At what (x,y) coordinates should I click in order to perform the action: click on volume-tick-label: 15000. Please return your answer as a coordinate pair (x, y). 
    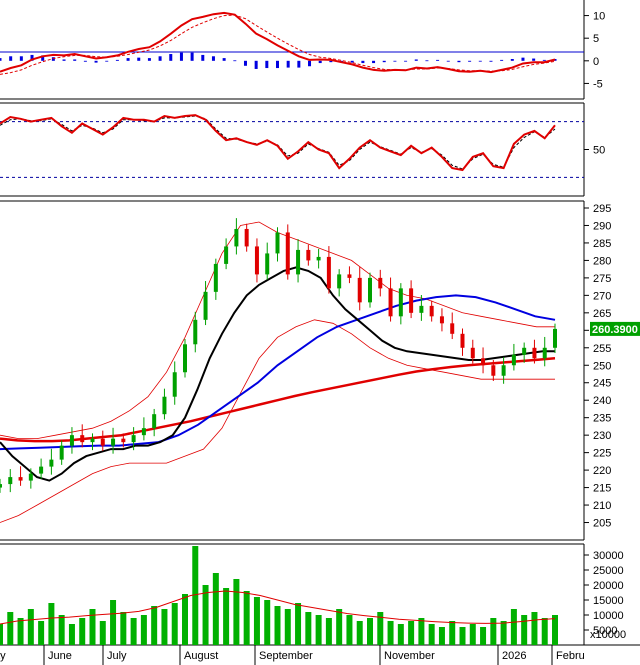
    Looking at the image, I should click on (608, 601).